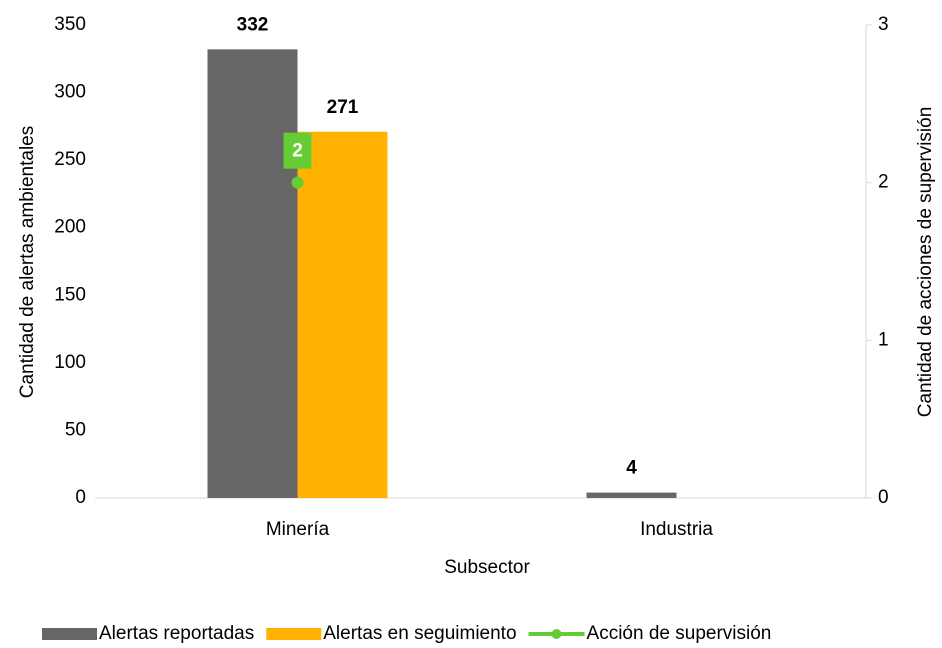  I want to click on y-tick-label: 250, so click(70, 159).